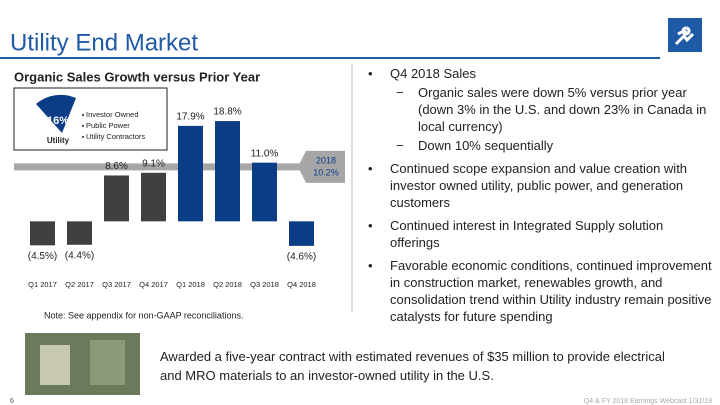  I want to click on value-label: (4.5%), so click(42, 256).